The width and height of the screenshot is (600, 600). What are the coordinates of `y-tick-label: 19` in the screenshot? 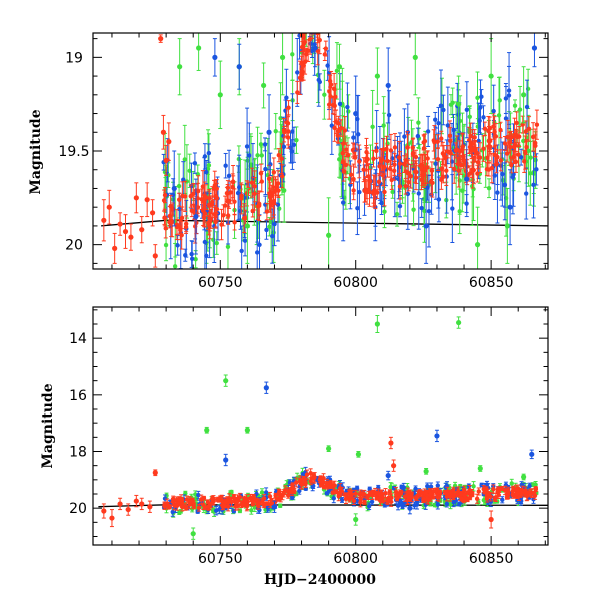 It's located at (74, 58).